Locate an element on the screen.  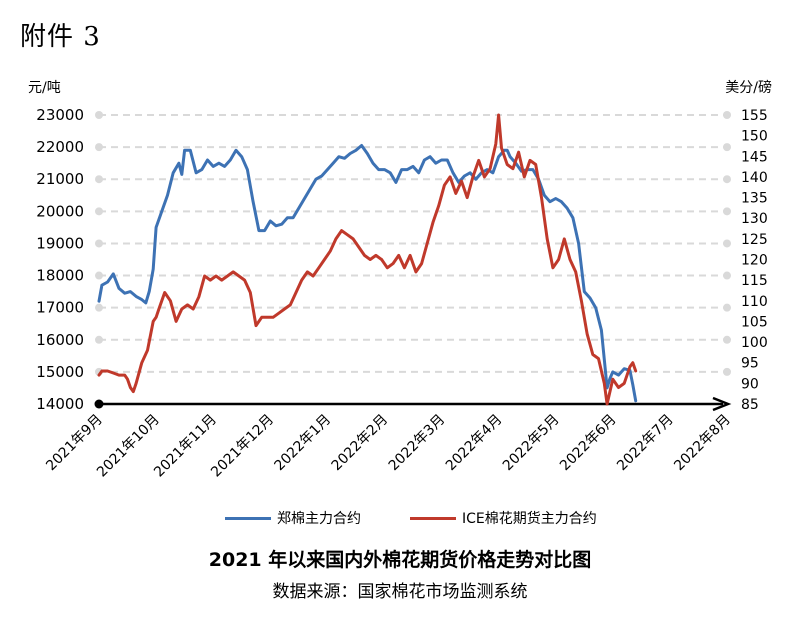
y2-tick-label: 150 is located at coordinates (754, 137).